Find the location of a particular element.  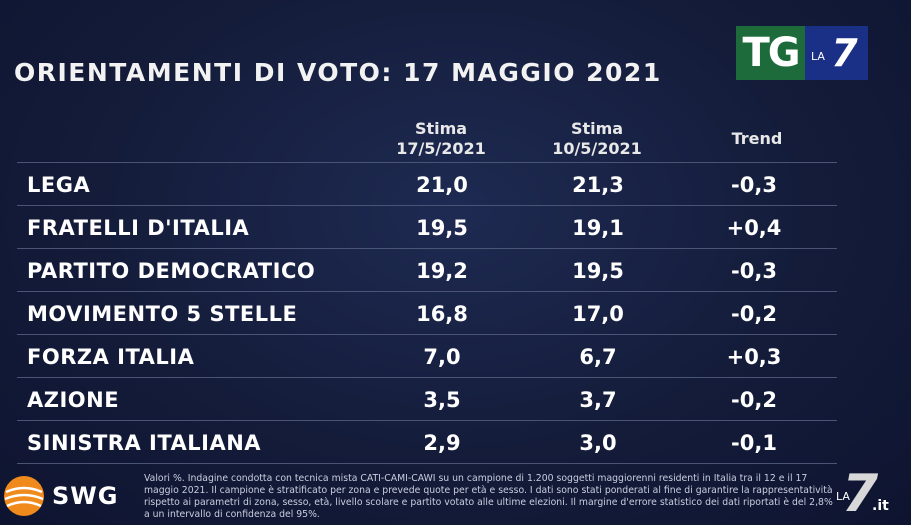

party-name: FORZA ITALIA is located at coordinates (111, 357).